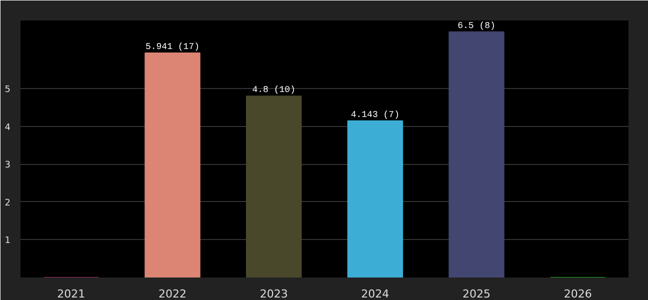  What do you see at coordinates (274, 294) in the screenshot?
I see `x-tick-label: 2023` at bounding box center [274, 294].